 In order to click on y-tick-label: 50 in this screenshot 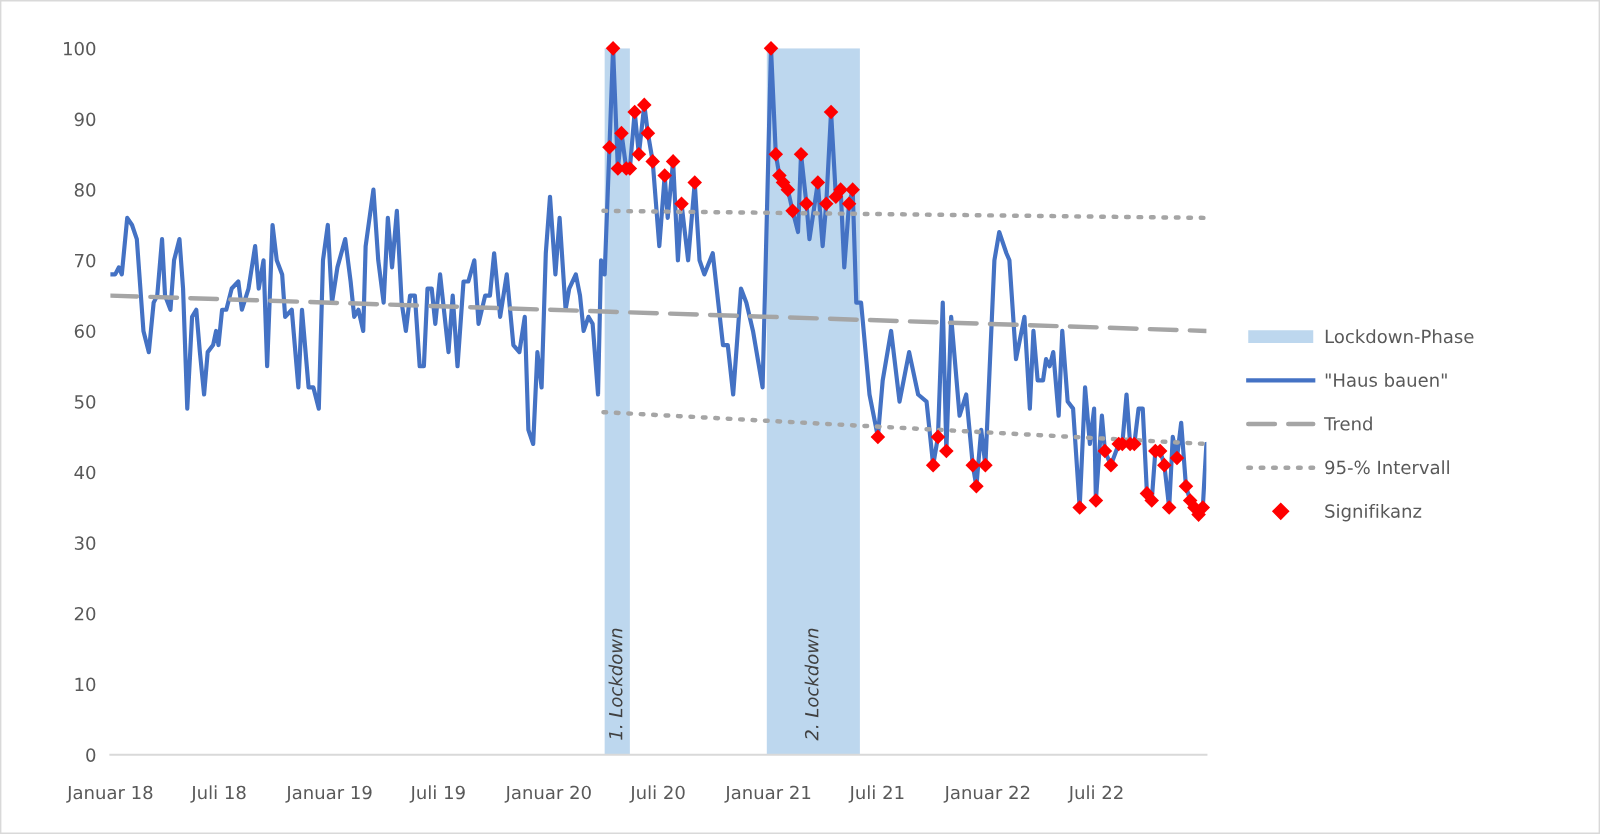, I will do `click(85, 402)`.